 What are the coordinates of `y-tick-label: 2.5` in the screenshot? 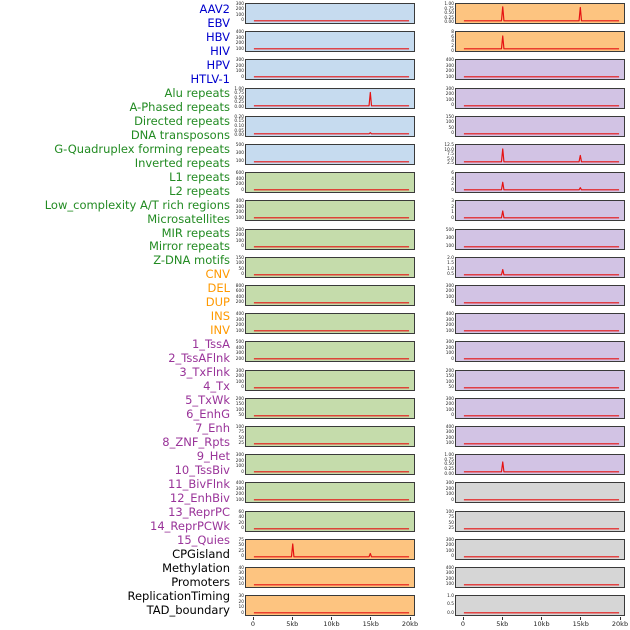 It's located at (450, 164).